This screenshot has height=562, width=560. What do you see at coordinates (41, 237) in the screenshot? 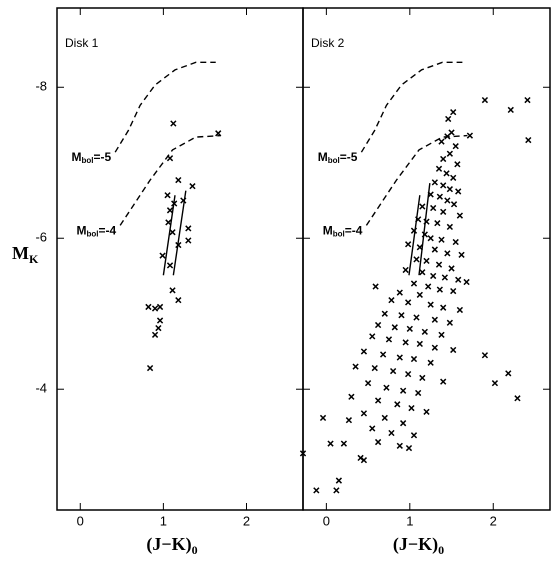
I see `y-tick-label: -6` at bounding box center [41, 237].